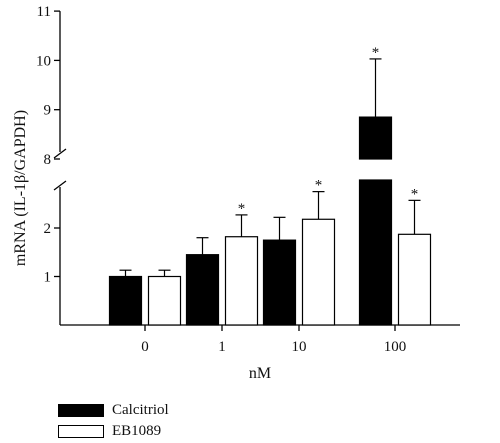  Describe the element at coordinates (43, 61) in the screenshot. I see `y-tick-label: 10` at that location.